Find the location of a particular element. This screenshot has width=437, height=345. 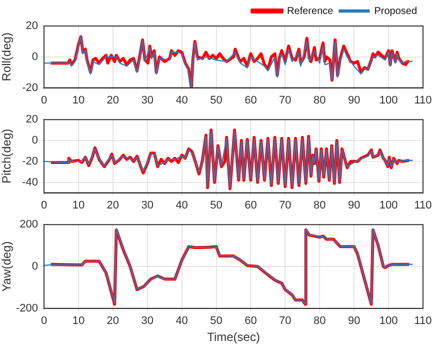

legend-label: Proposed is located at coordinates (396, 11).